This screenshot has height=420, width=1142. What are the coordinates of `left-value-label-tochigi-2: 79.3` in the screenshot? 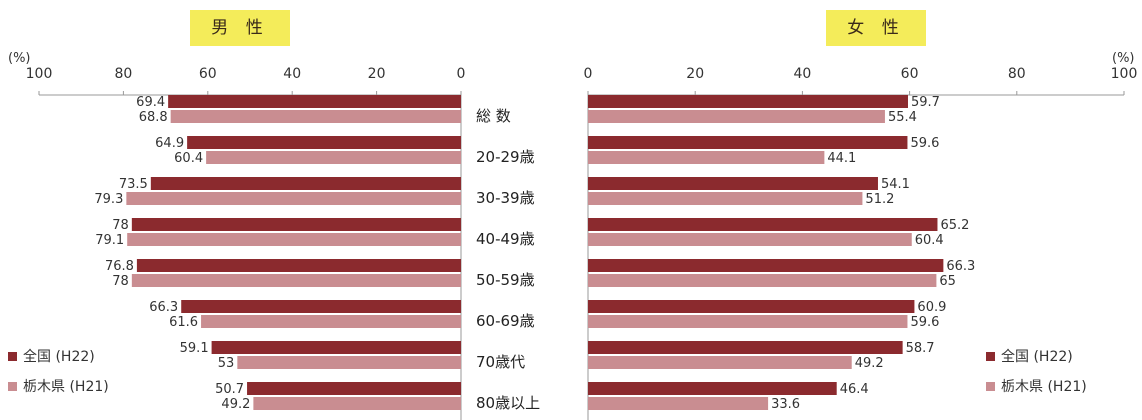 It's located at (108, 199).